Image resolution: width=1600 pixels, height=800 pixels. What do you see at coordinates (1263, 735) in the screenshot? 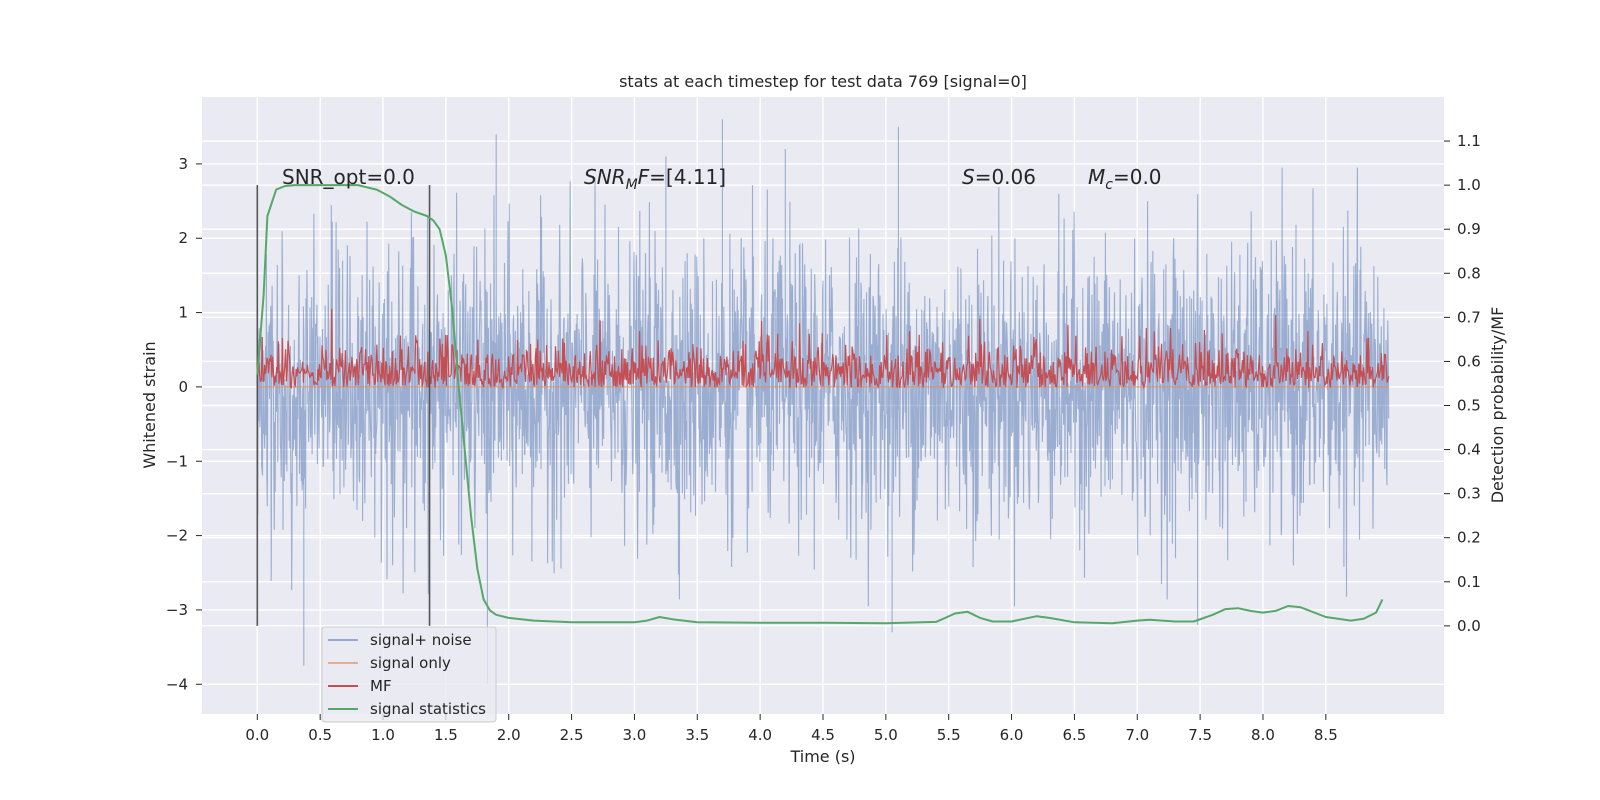
I see `x-tick-label: 8.0` at bounding box center [1263, 735].